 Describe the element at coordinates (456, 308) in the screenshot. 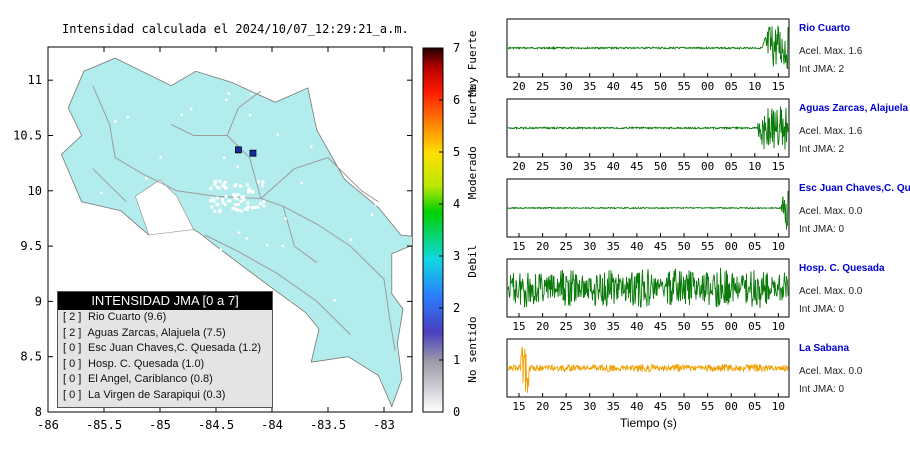

I see `colorbar-tick-label: 2` at that location.